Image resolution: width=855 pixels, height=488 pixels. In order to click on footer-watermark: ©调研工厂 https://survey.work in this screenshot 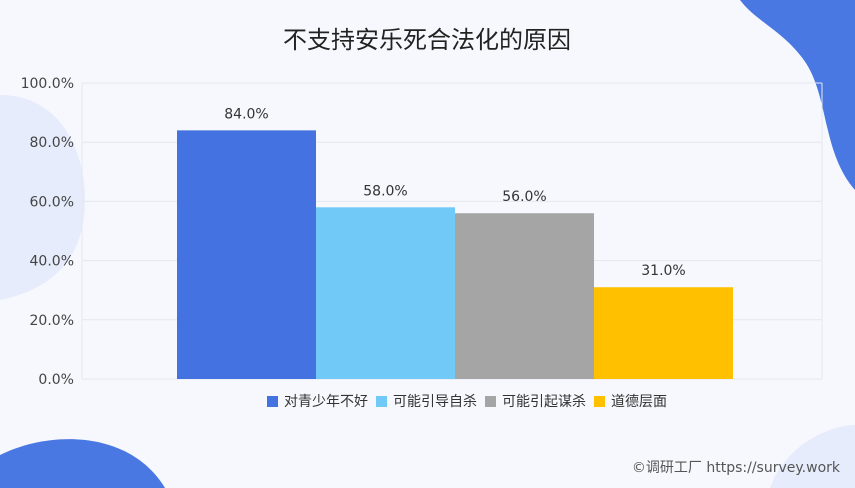, I will do `click(736, 468)`.